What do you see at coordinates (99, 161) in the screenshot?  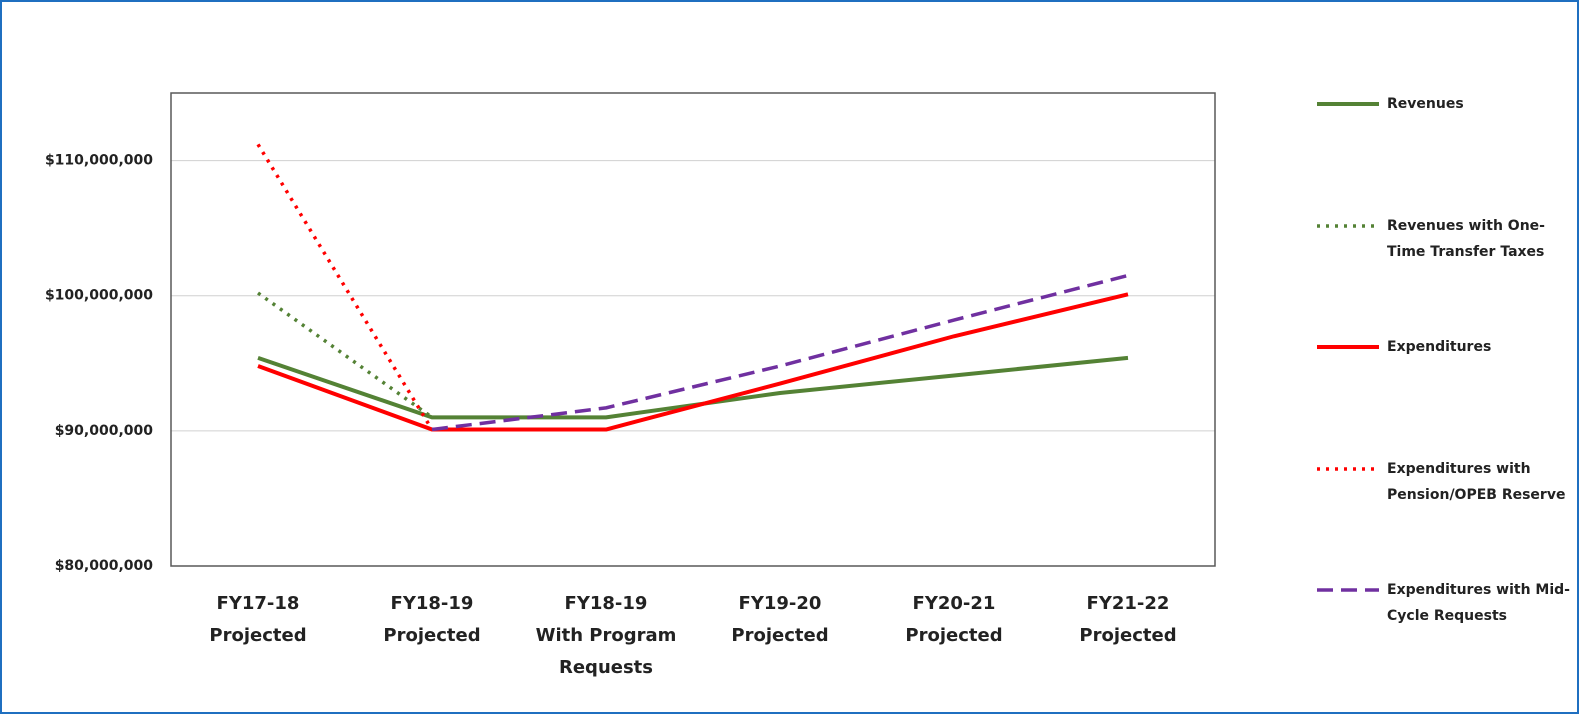 I see `y-tick-label: $110,000,000` at bounding box center [99, 161].